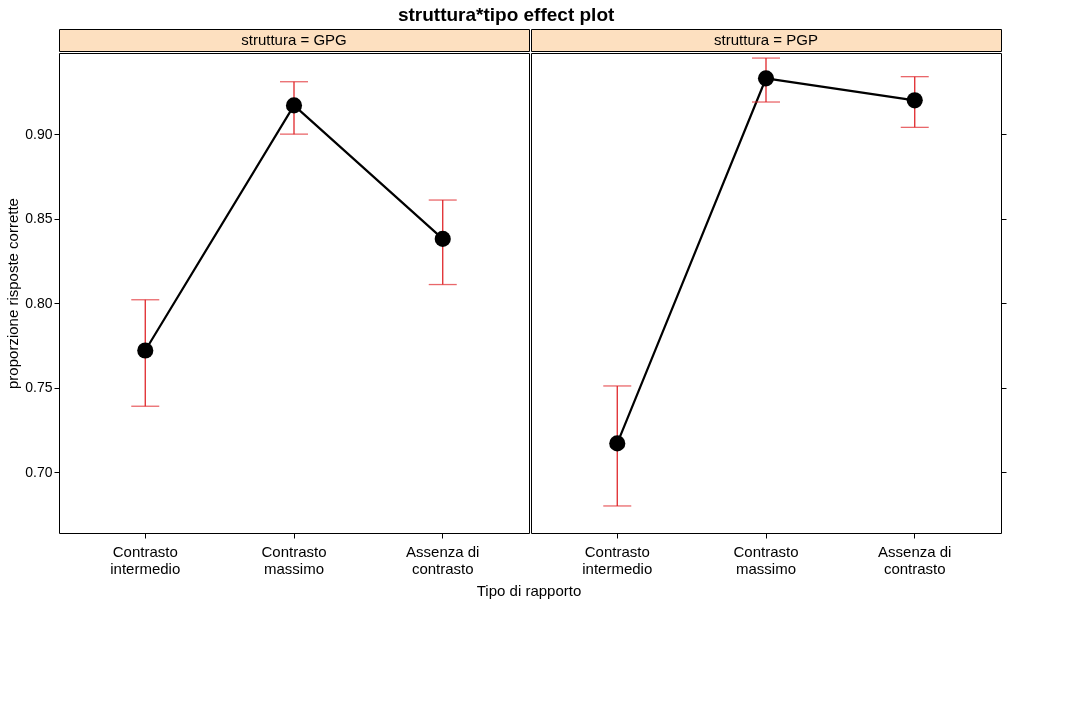 The image size is (1073, 715). Describe the element at coordinates (39, 302) in the screenshot. I see `y-tick-label: 0.80` at that location.